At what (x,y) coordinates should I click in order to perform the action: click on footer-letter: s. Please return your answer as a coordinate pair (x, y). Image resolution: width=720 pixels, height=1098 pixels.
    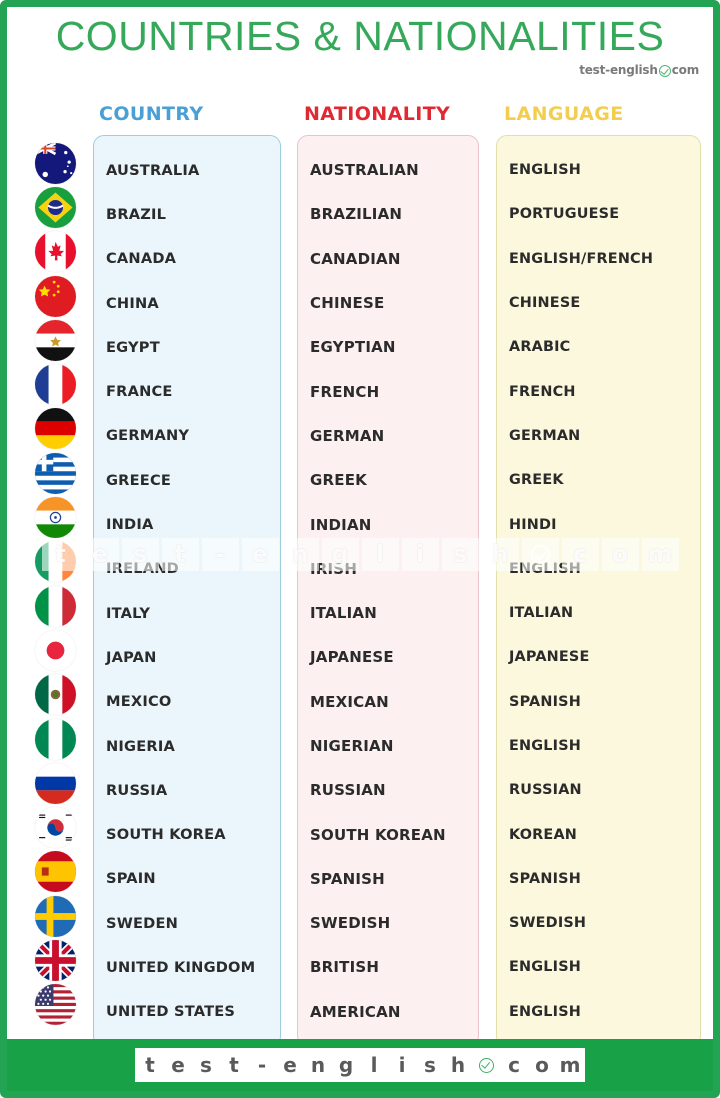
    Looking at the image, I should click on (430, 1065).